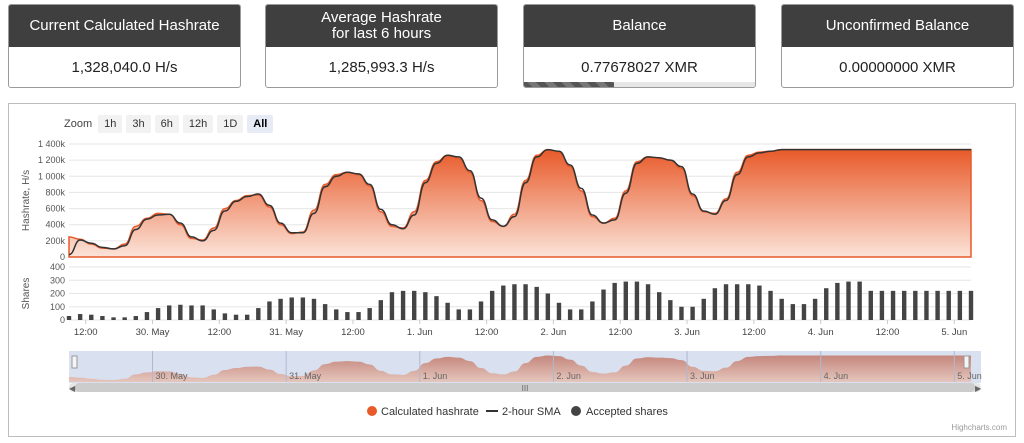 The height and width of the screenshot is (443, 1024). What do you see at coordinates (639, 67) in the screenshot?
I see `balance-value: 0.77678027 XMR` at bounding box center [639, 67].